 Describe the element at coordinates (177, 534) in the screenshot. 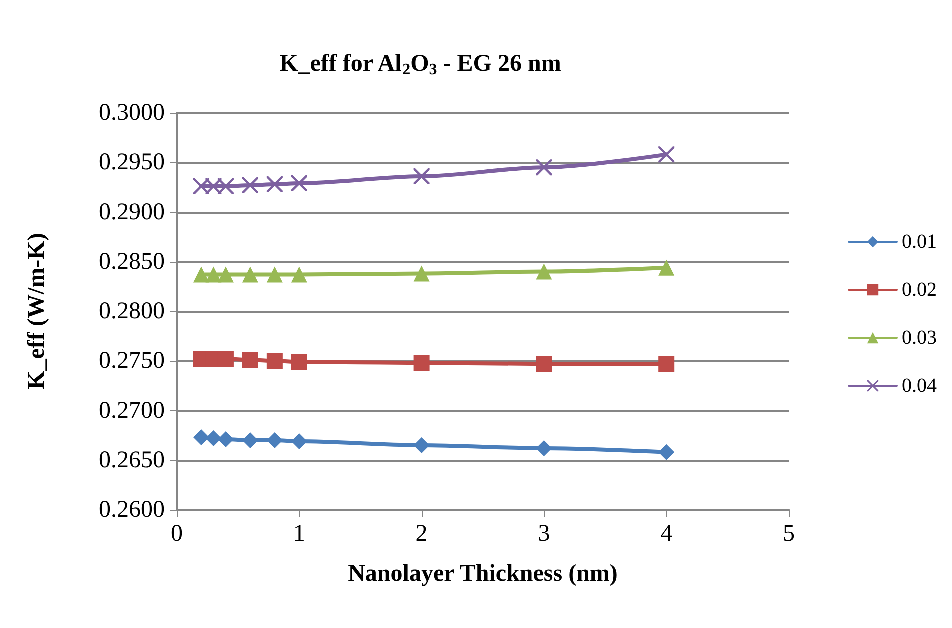

I see `x-tick-label: 0` at that location.